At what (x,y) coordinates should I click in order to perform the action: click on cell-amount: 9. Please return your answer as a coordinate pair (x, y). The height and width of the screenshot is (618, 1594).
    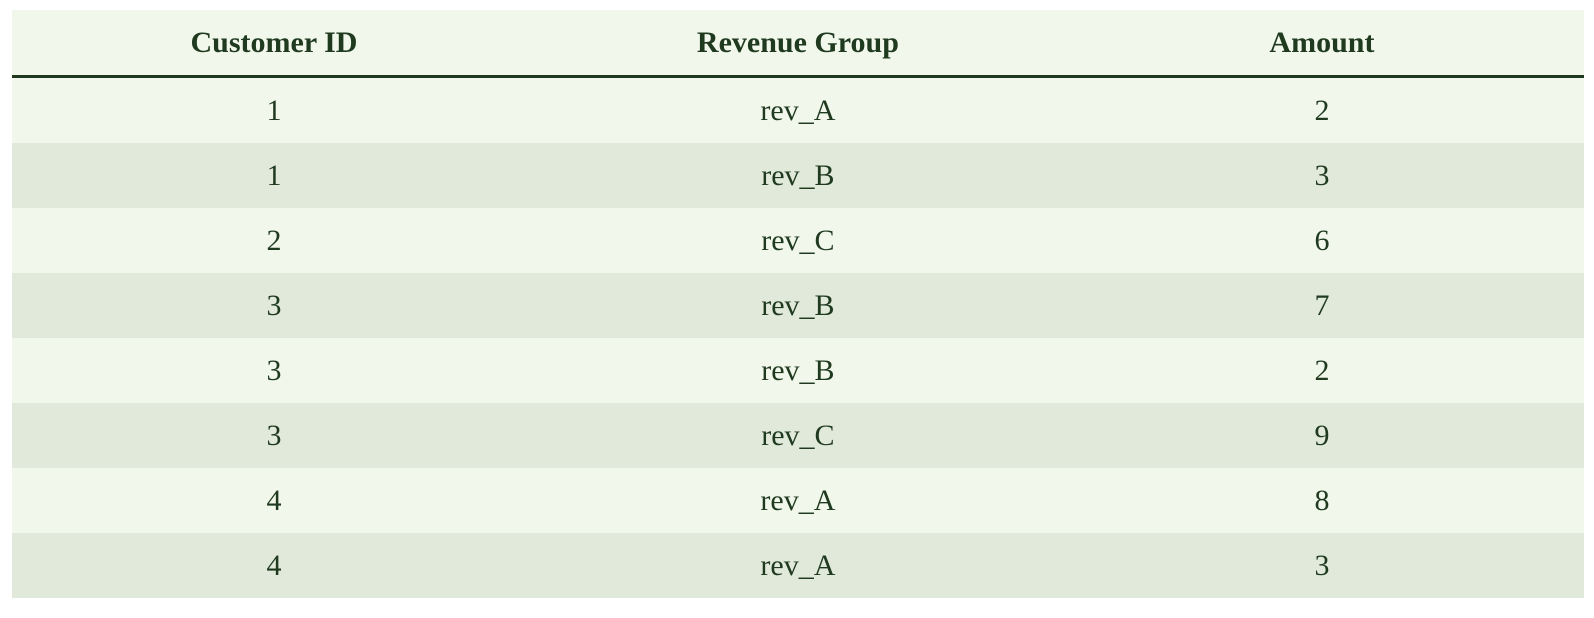
    Looking at the image, I should click on (1321, 435).